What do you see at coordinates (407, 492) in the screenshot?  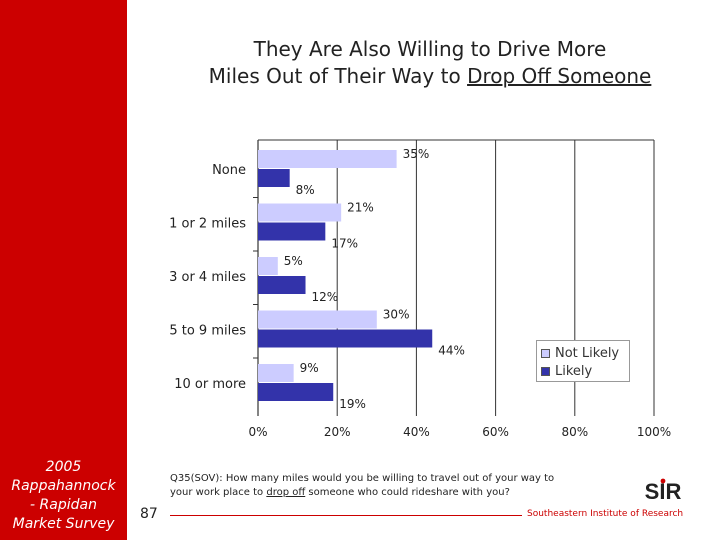 I see `footnote-text-b: someone who could rideshare with you?` at bounding box center [407, 492].